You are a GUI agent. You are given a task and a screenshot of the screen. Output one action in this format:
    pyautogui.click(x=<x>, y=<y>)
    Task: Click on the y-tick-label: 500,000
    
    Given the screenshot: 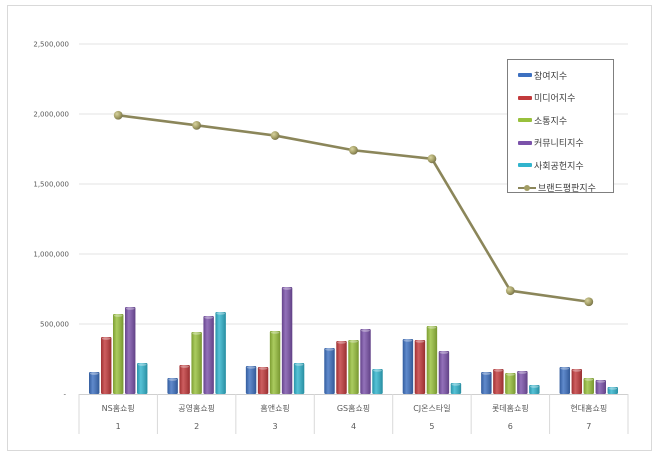 What is the action you would take?
    pyautogui.click(x=54, y=325)
    